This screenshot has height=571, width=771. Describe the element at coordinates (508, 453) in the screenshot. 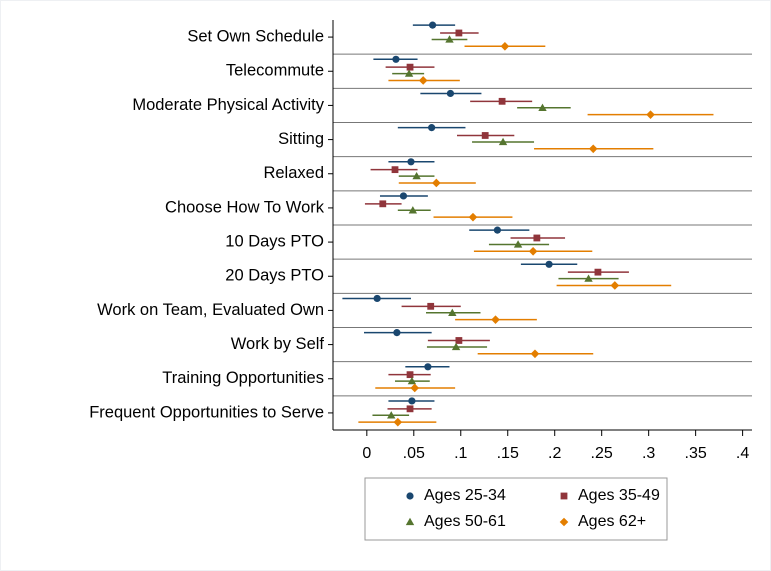

I see `x-tick-label: .15` at that location.